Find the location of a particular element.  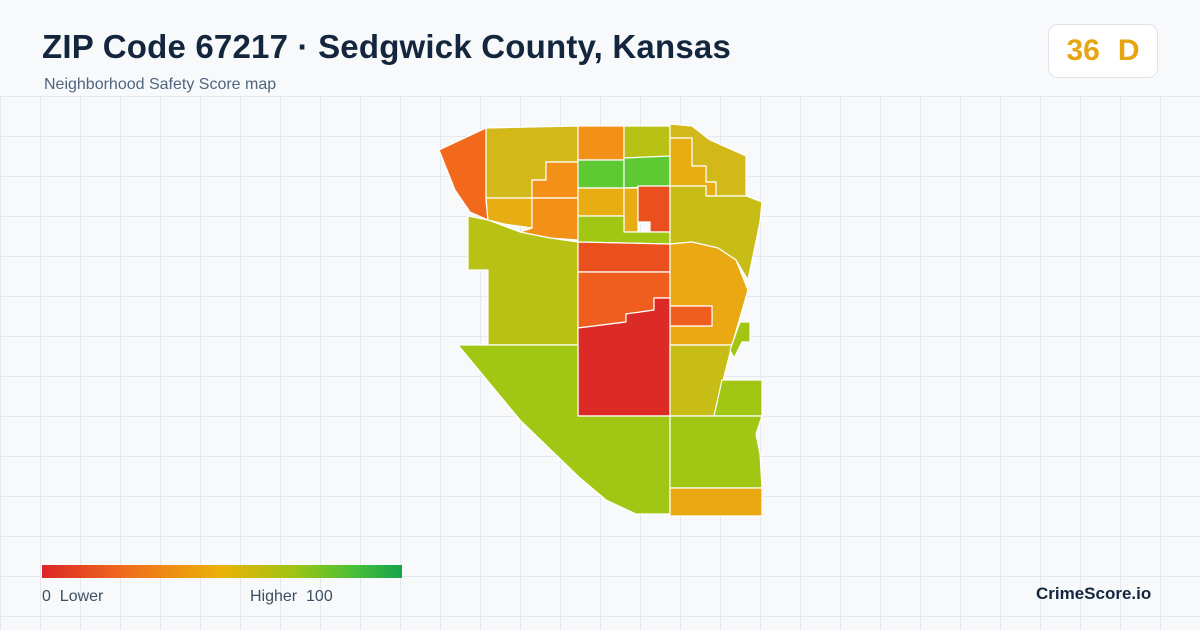

page-subtitle: Neighborhood Safety Score map is located at coordinates (160, 84).